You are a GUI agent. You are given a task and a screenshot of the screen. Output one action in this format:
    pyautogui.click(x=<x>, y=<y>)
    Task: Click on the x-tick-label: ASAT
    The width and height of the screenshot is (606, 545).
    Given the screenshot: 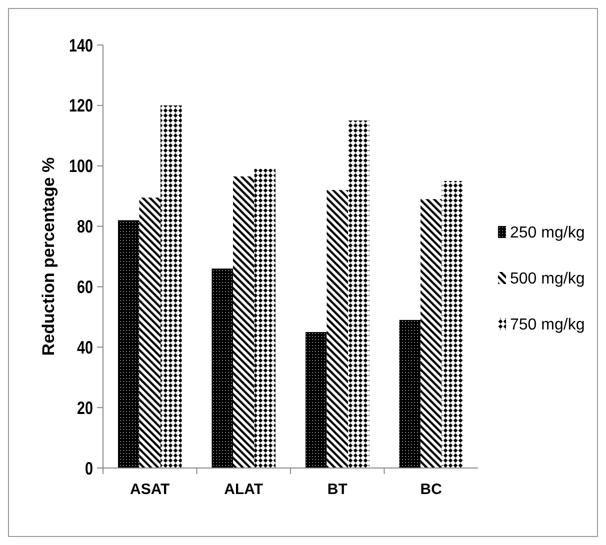 What is the action you would take?
    pyautogui.click(x=150, y=489)
    